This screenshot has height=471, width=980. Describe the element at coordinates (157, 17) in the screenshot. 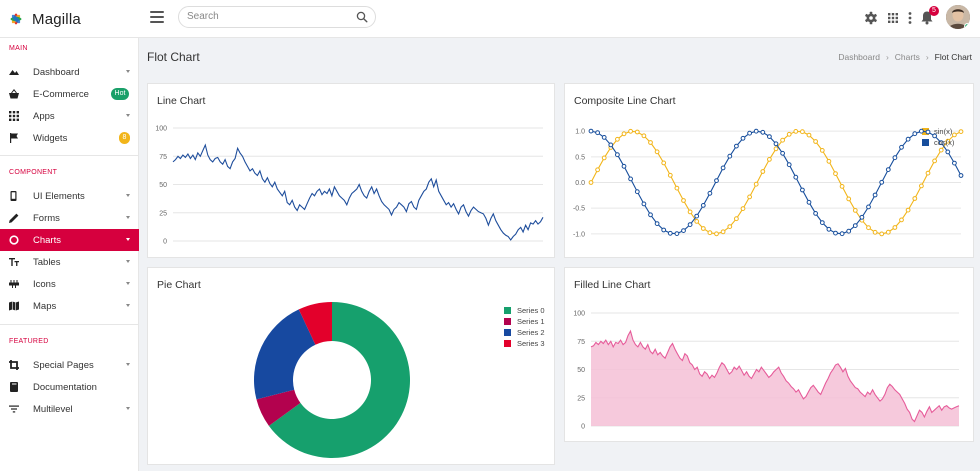

I see `menu-toggle-icon` at that location.